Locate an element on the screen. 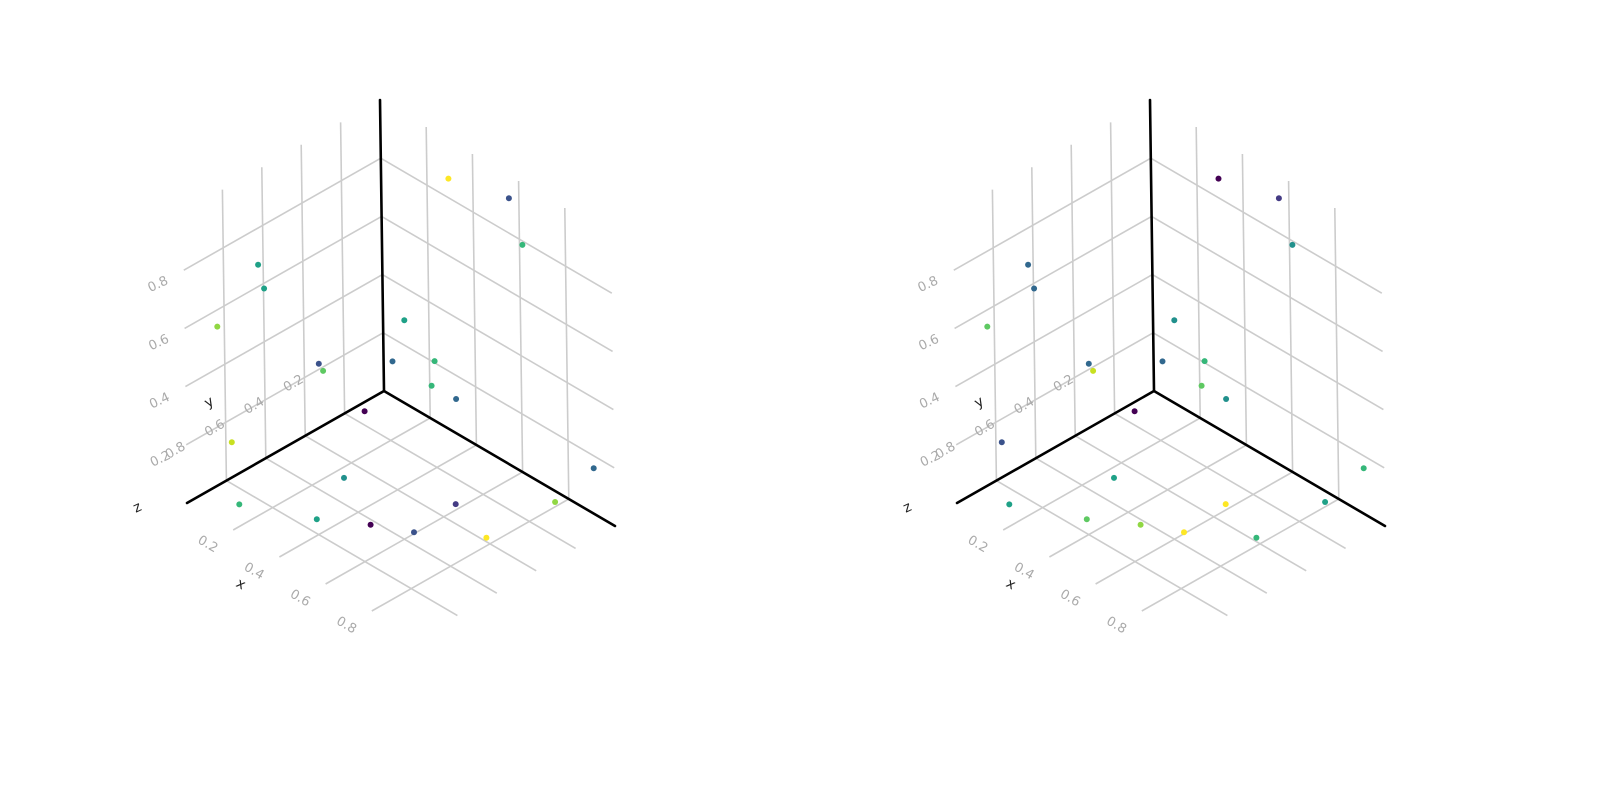 The width and height of the screenshot is (1600, 800). z-tick-label: 0.8 is located at coordinates (928, 285).